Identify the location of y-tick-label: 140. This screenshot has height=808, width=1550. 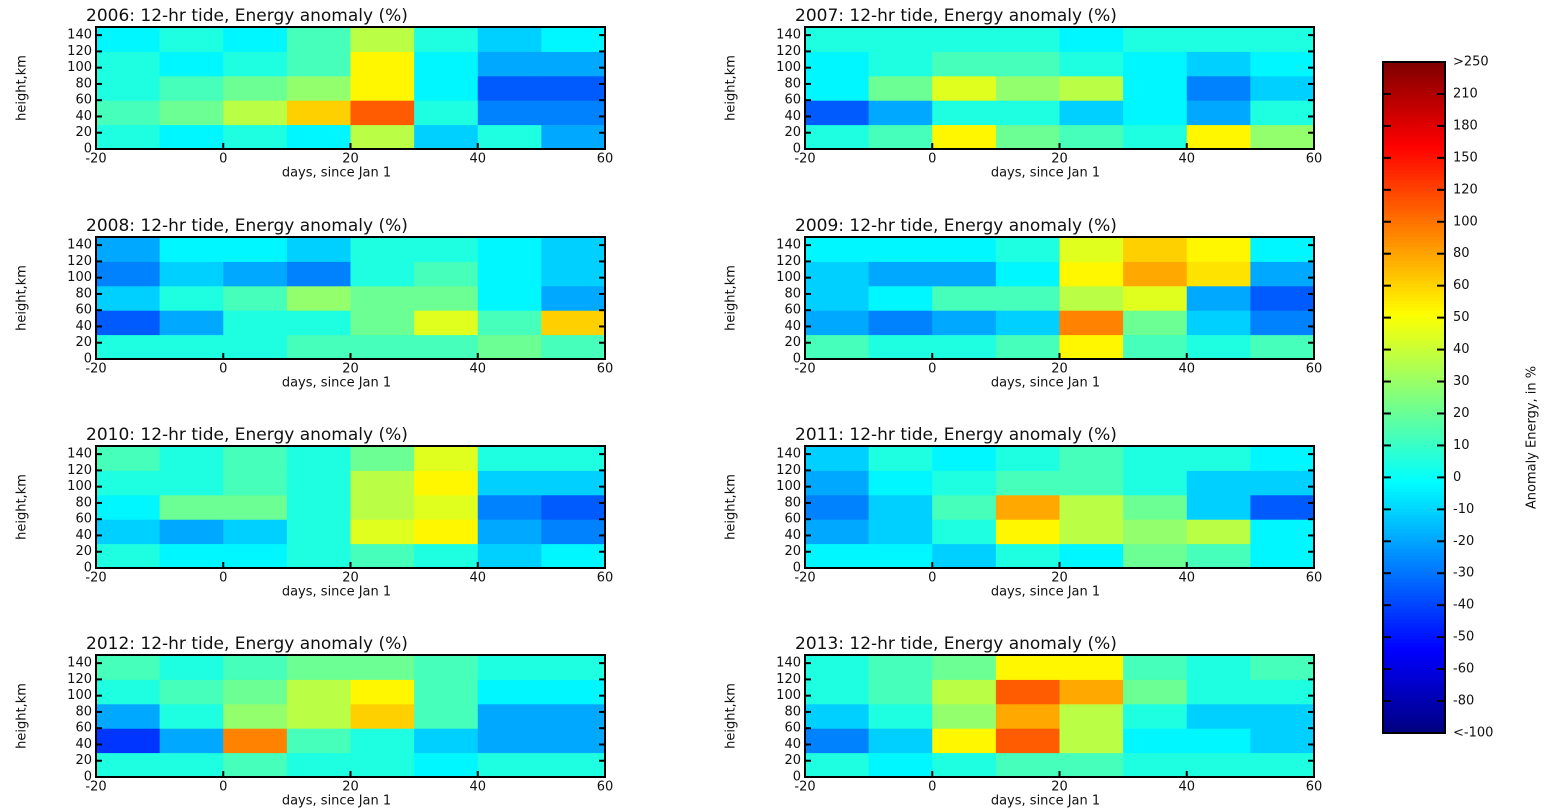
(79, 245).